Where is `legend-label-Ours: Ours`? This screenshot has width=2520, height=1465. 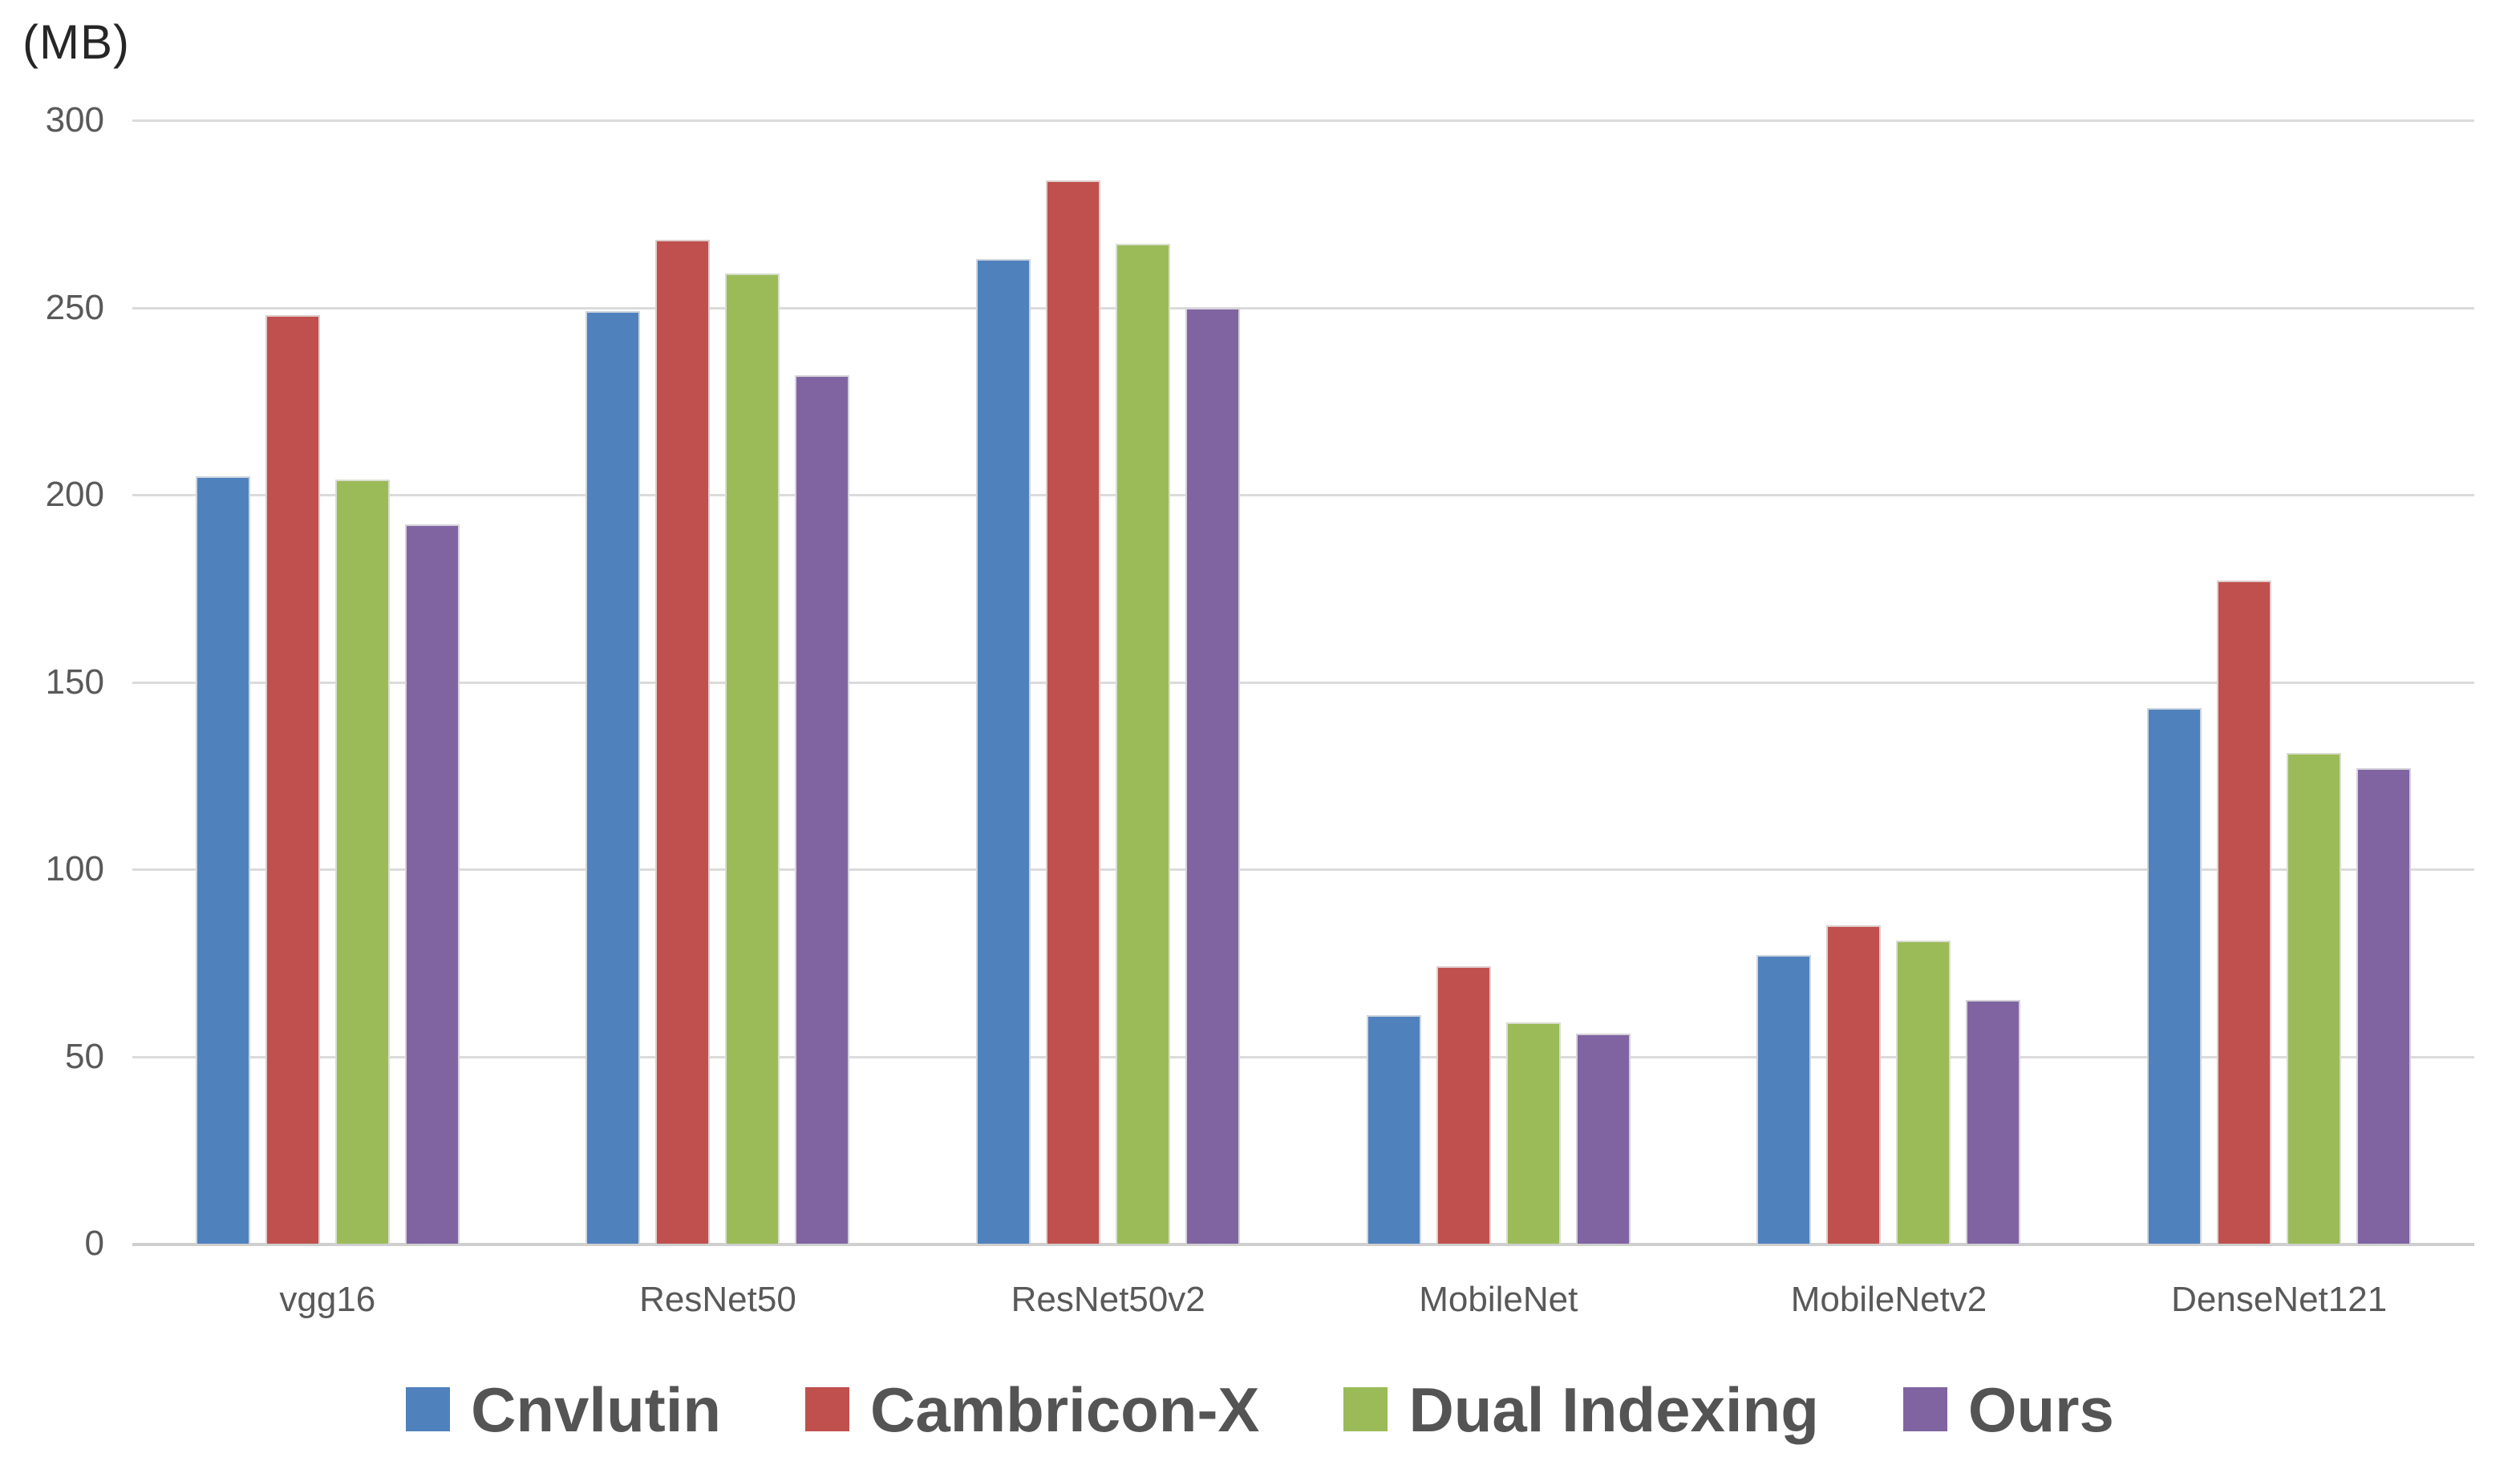
legend-label-Ours: Ours is located at coordinates (2040, 1409).